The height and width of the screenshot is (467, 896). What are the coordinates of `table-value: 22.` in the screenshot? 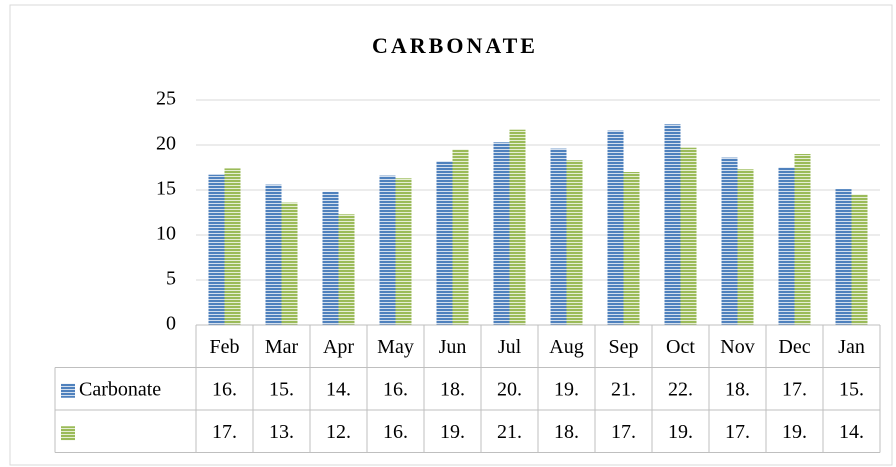 It's located at (680, 389).